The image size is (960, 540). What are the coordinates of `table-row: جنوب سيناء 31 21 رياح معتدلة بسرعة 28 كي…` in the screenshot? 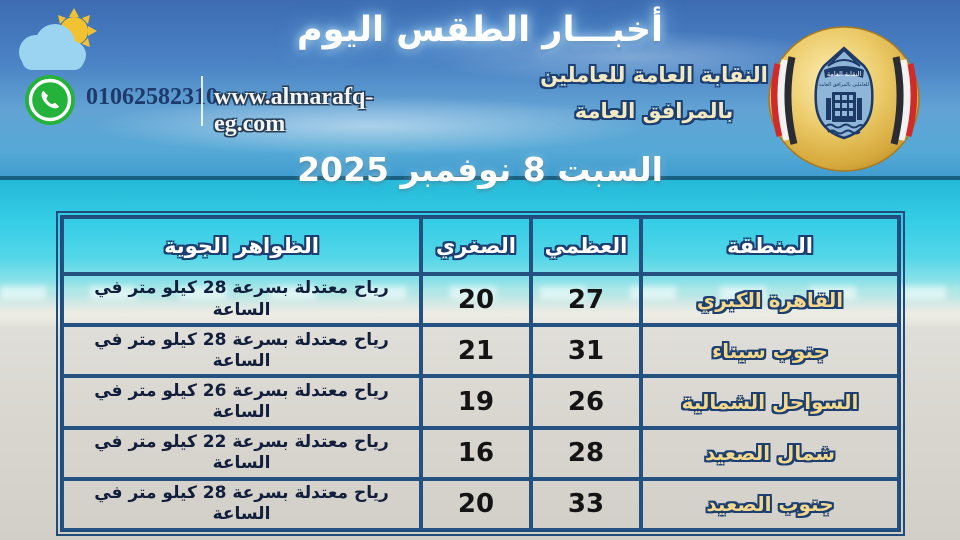 It's located at (480, 351).